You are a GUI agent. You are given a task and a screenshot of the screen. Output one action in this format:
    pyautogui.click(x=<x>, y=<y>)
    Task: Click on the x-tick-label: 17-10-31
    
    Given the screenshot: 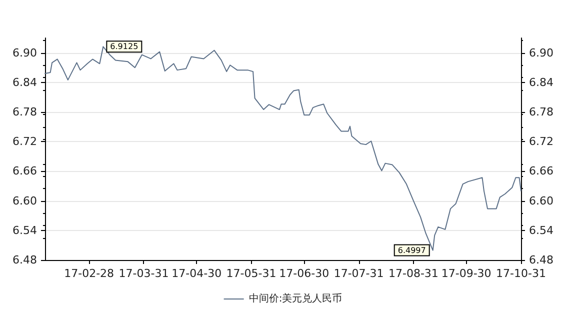 What is the action you would take?
    pyautogui.click(x=521, y=273)
    